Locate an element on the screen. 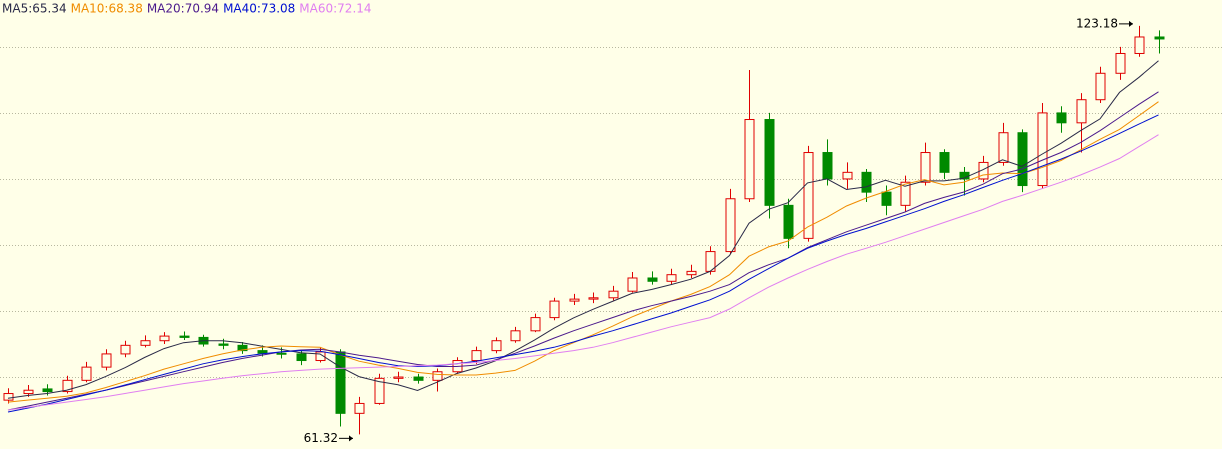  annotation-label: 123.18 is located at coordinates (1097, 23).